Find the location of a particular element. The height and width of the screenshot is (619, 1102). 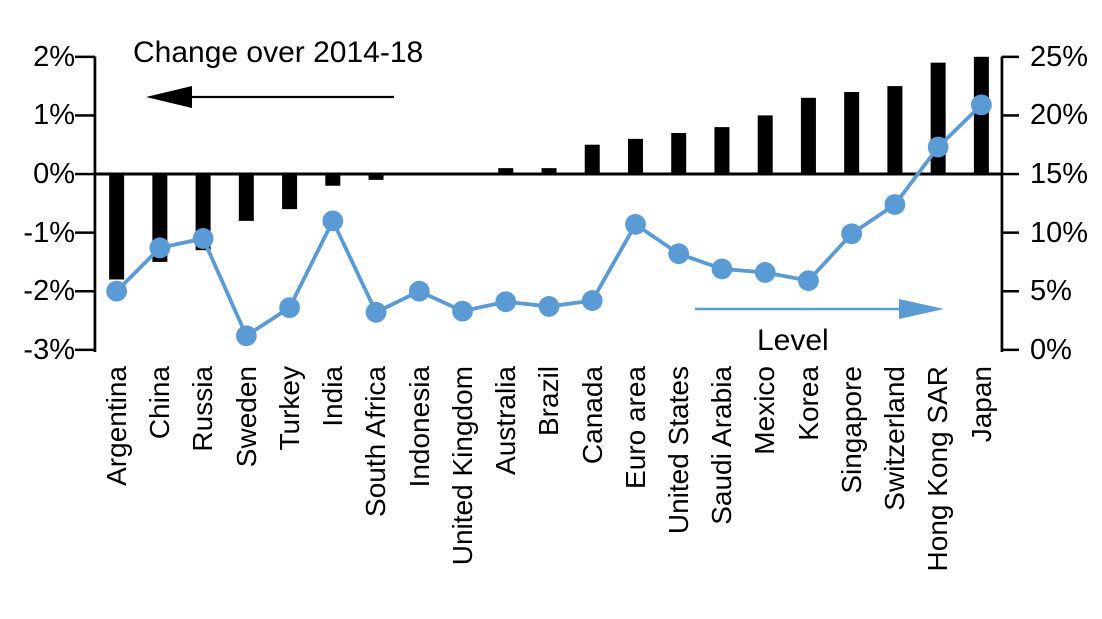

level-marker-china is located at coordinates (160, 248).